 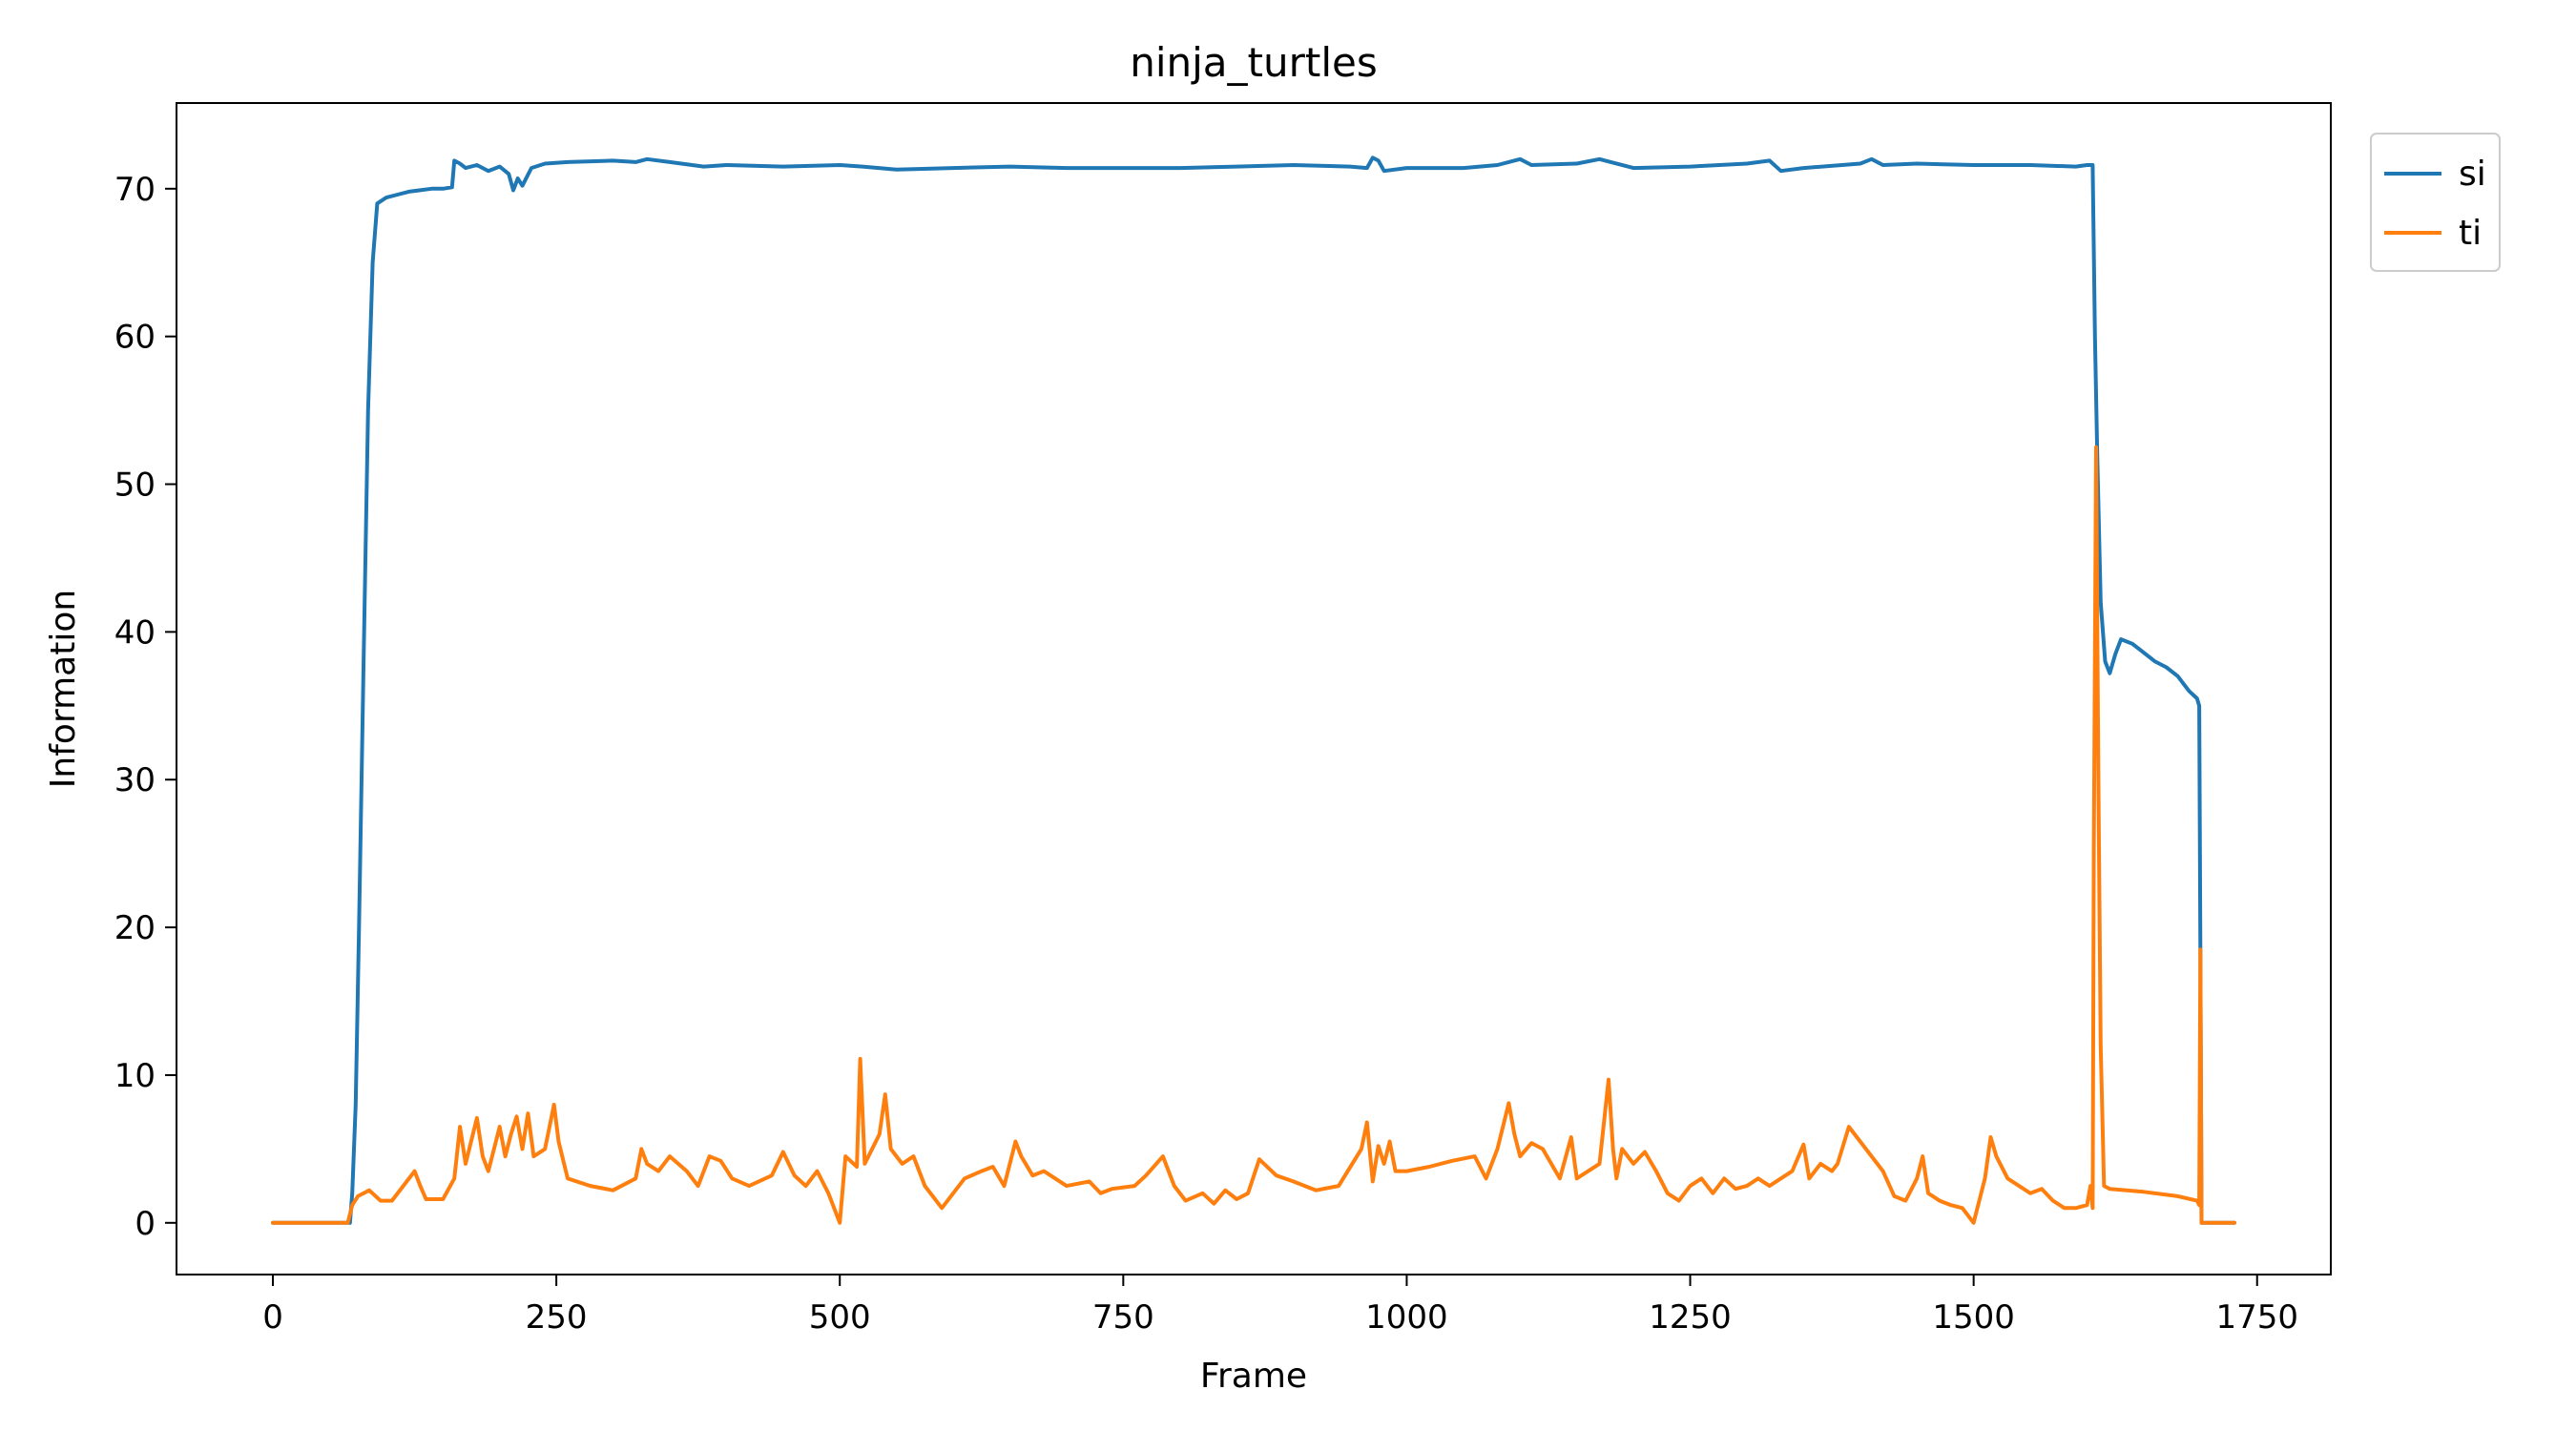 I want to click on x-tick-label: 500, so click(x=840, y=1317).